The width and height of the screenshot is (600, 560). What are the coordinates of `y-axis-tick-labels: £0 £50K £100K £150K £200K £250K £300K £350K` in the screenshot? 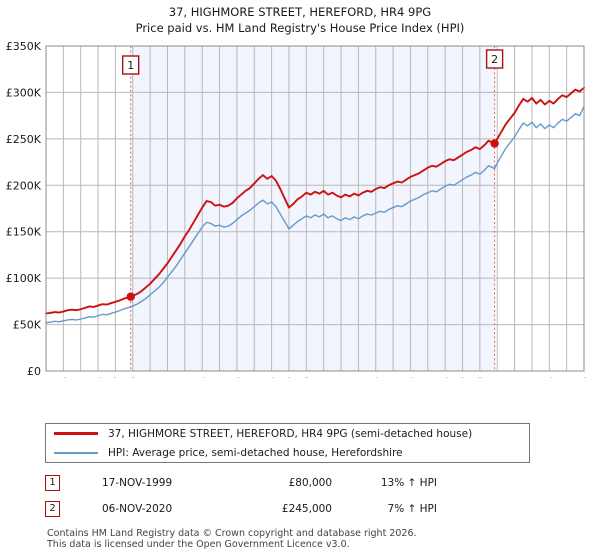 It's located at (24, 209).